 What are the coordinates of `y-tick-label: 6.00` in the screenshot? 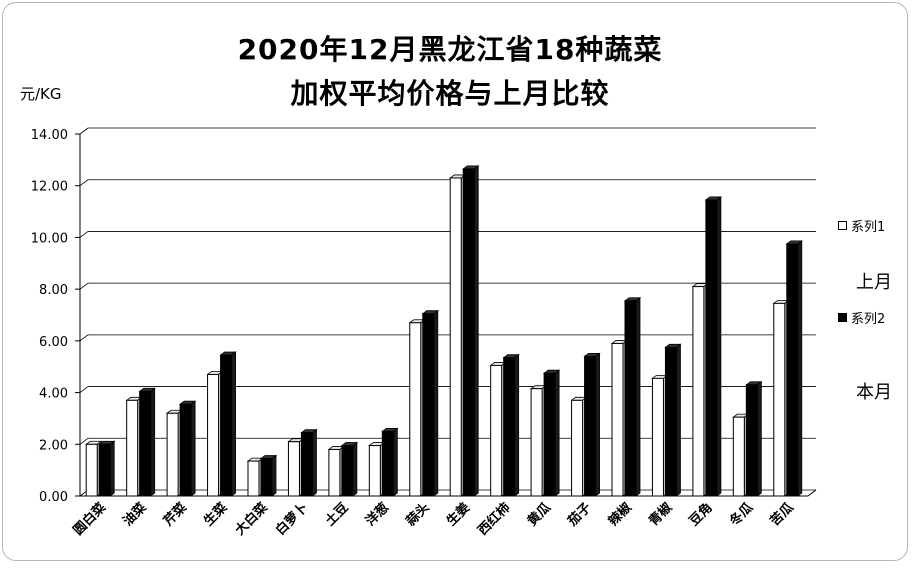 It's located at (53, 342).